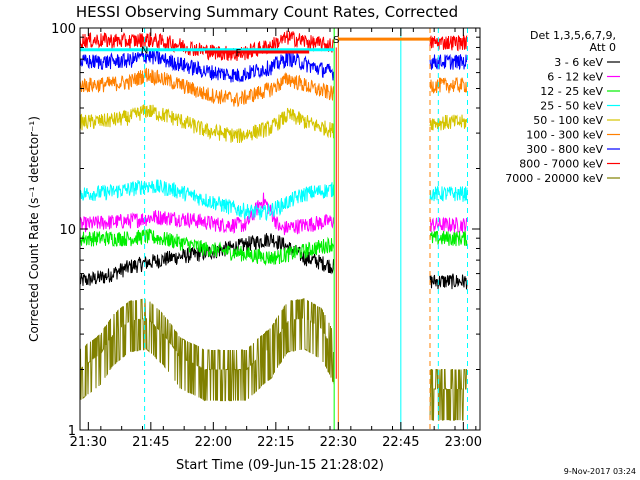 Image resolution: width=640 pixels, height=480 pixels. What do you see at coordinates (554, 178) in the screenshot?
I see `legend-label-8: 7000 - 20000 keV` at bounding box center [554, 178].